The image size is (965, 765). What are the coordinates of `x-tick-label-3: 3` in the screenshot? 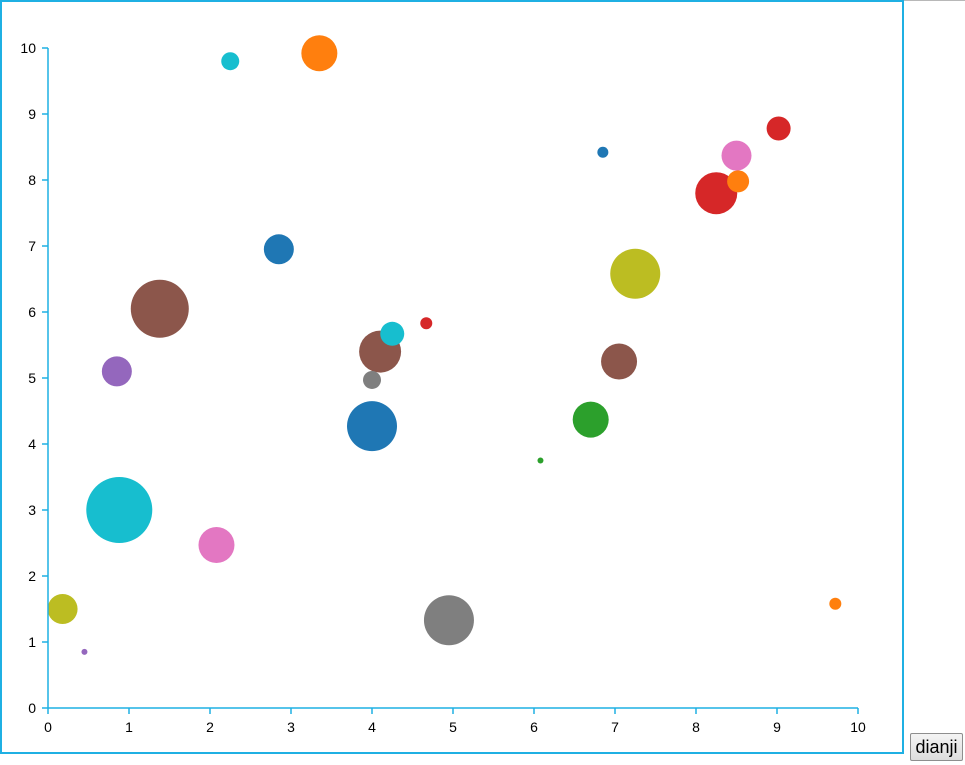 It's located at (291, 727).